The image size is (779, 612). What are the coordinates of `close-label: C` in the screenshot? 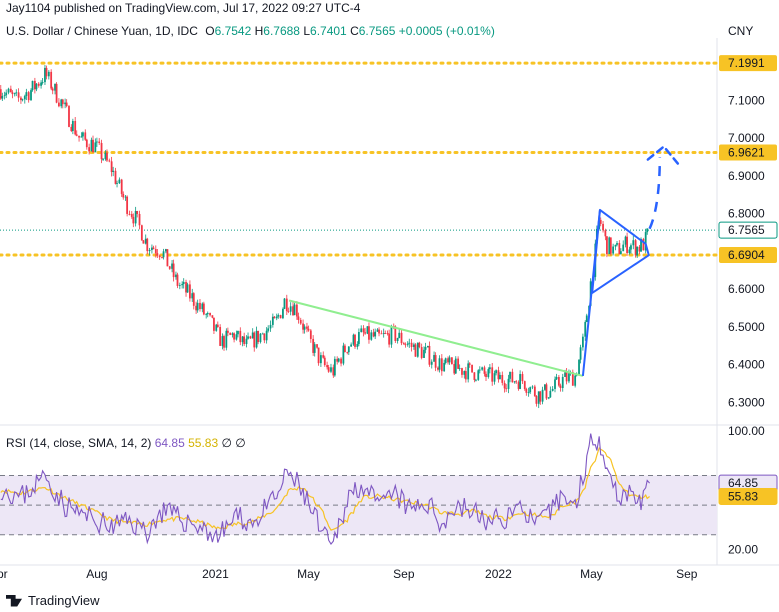 It's located at (354, 31).